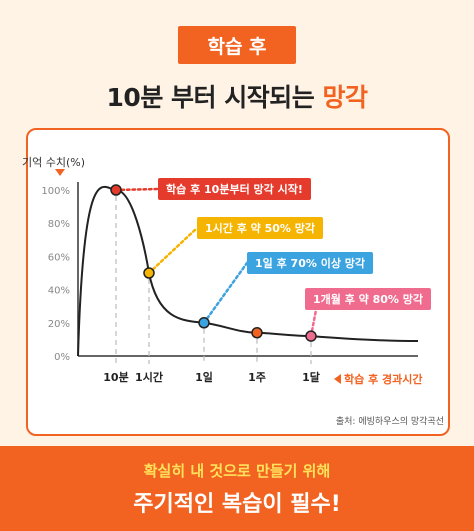  Describe the element at coordinates (345, 97) in the screenshot. I see `title-accent: 망각` at that location.